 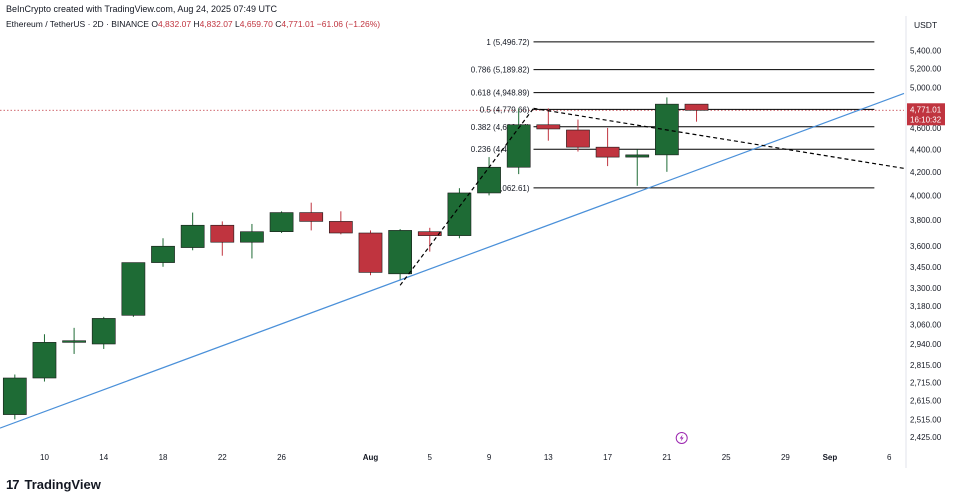 What do you see at coordinates (13, 484) in the screenshot?
I see `tradingview-logo-icon: 17` at bounding box center [13, 484].